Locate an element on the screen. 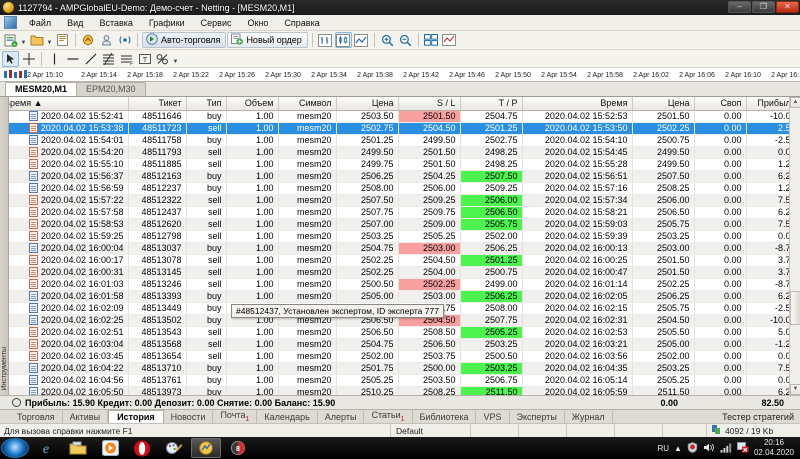 Image resolution: width=800 pixels, height=459 pixels. maximize-button: ❐ is located at coordinates (763, 7).